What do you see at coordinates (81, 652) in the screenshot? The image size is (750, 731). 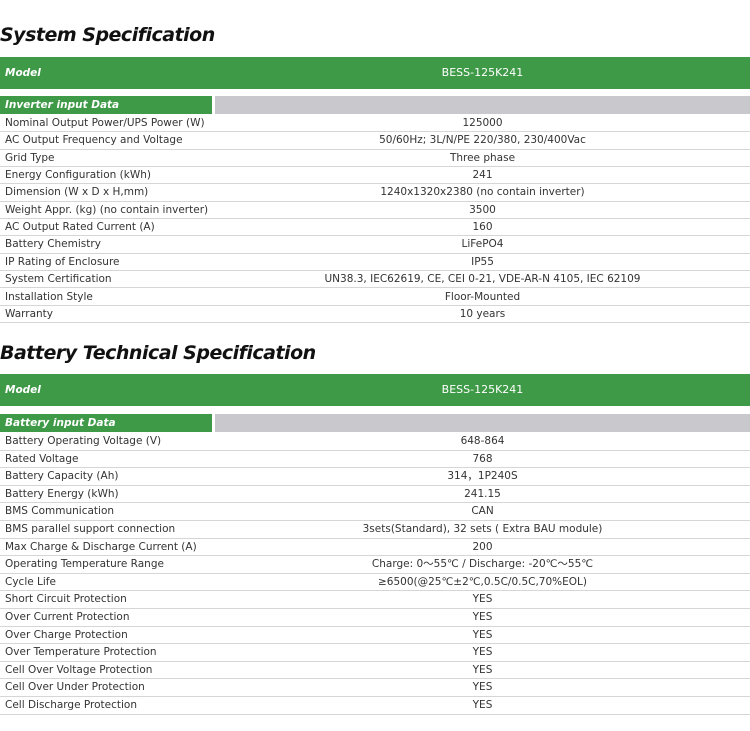 I see `row-label: Over Temperature Protection` at bounding box center [81, 652].